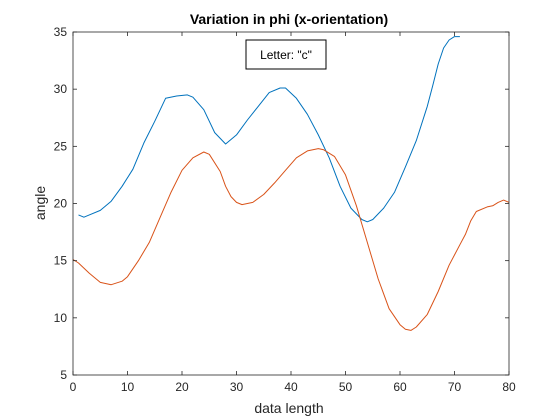 The width and height of the screenshot is (560, 420). What do you see at coordinates (61, 32) in the screenshot?
I see `y-tick-label: 35` at bounding box center [61, 32].